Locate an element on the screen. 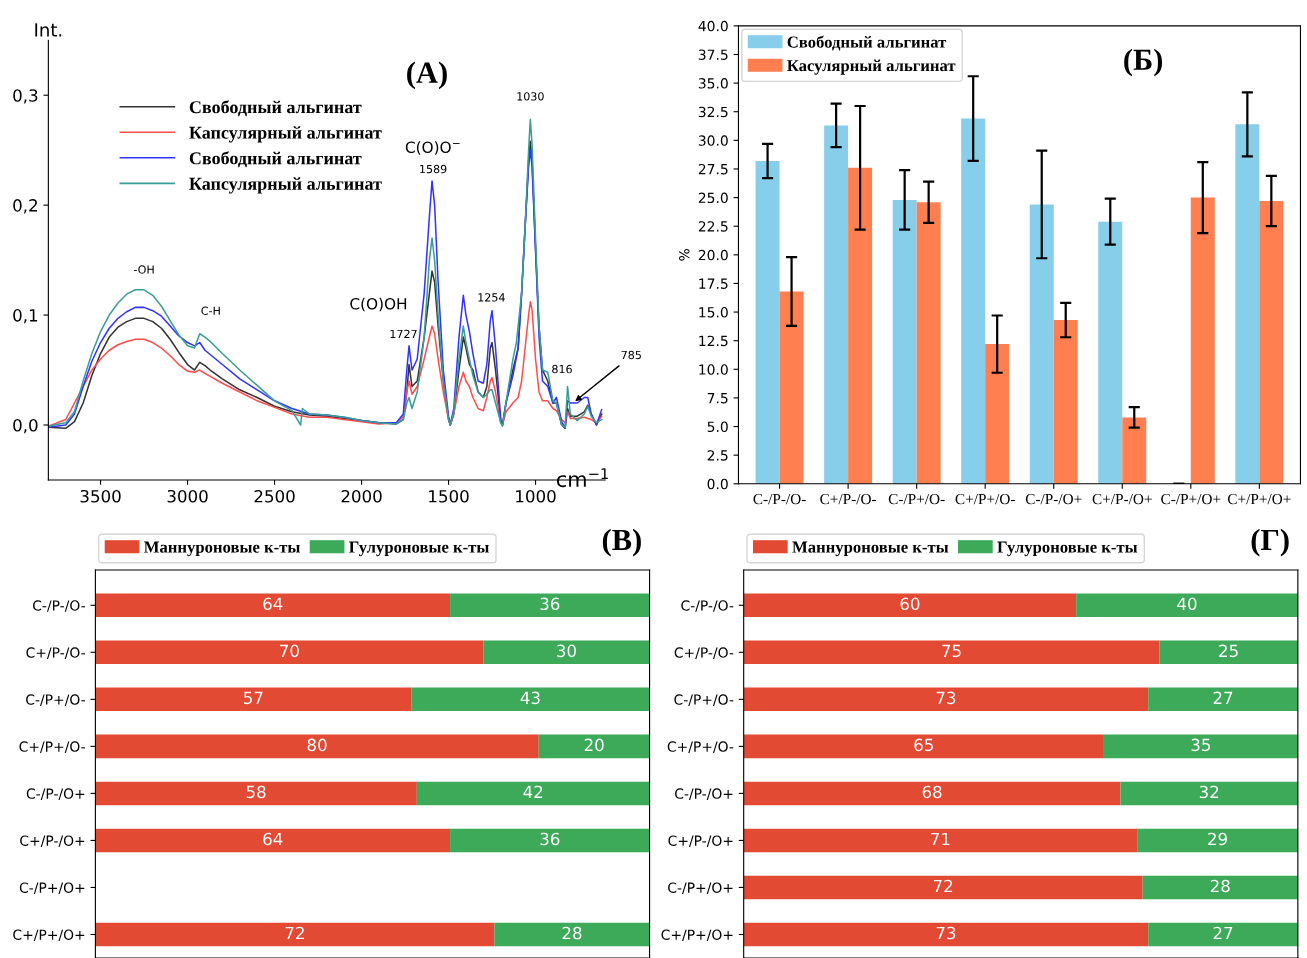 The image size is (1307, 958). x-tick-label: C-/P-/O- is located at coordinates (779, 499).